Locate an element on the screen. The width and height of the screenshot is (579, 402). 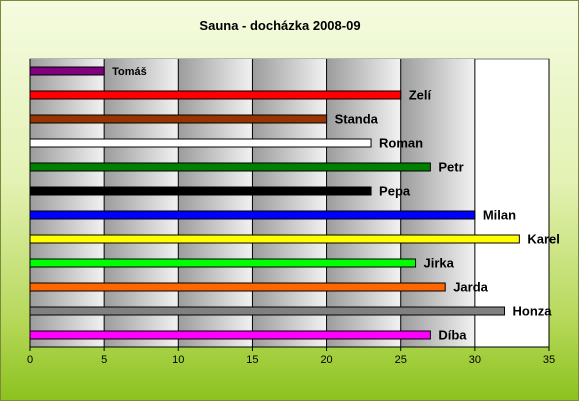
bar-label: Díba is located at coordinates (452, 335).